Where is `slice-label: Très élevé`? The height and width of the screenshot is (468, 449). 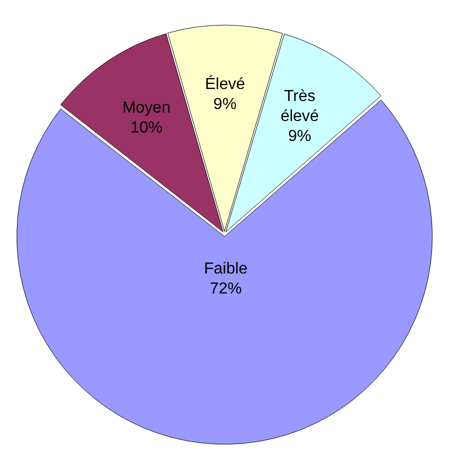
slice-label: Très élevé is located at coordinates (299, 106).